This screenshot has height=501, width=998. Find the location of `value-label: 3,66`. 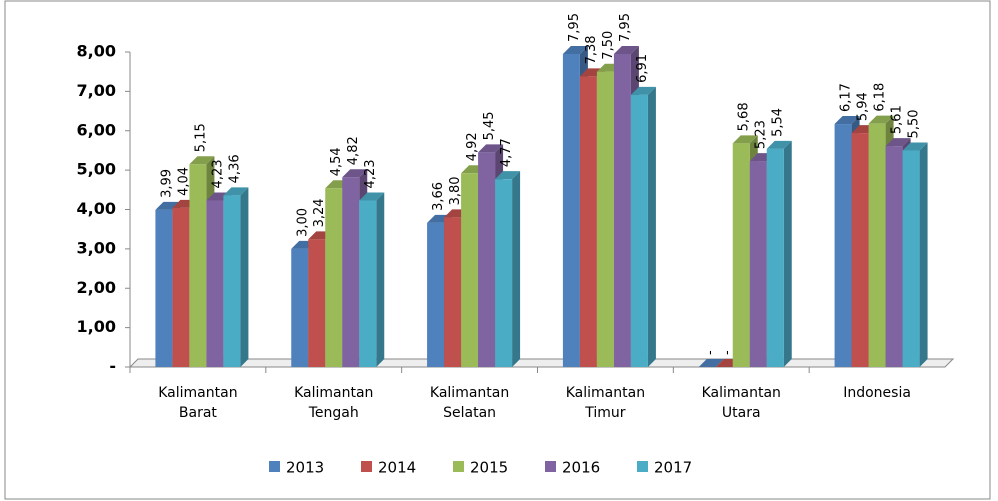

value-label: 3,66 is located at coordinates (438, 196).